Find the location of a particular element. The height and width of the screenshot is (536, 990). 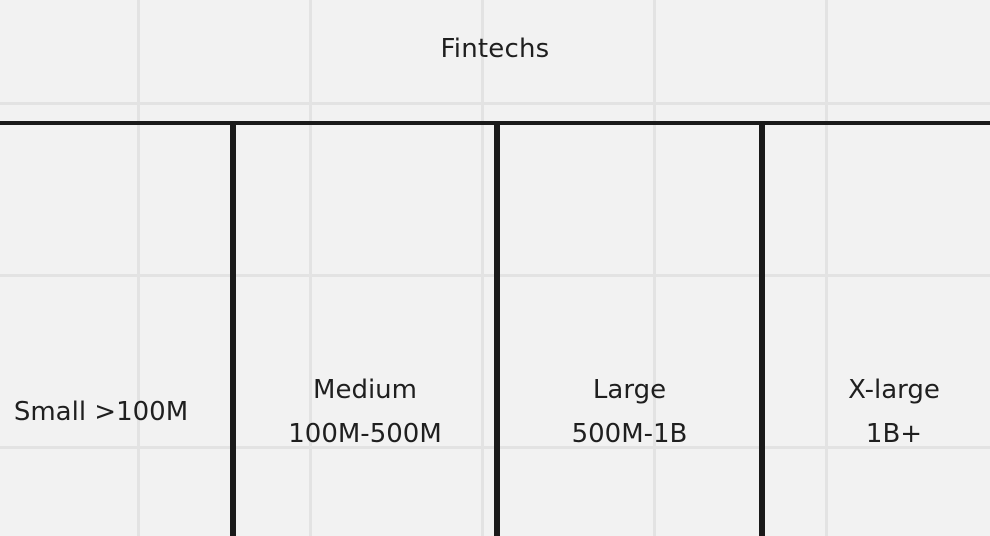

segment-large-label: Large 500M-1B is located at coordinates (629, 412).